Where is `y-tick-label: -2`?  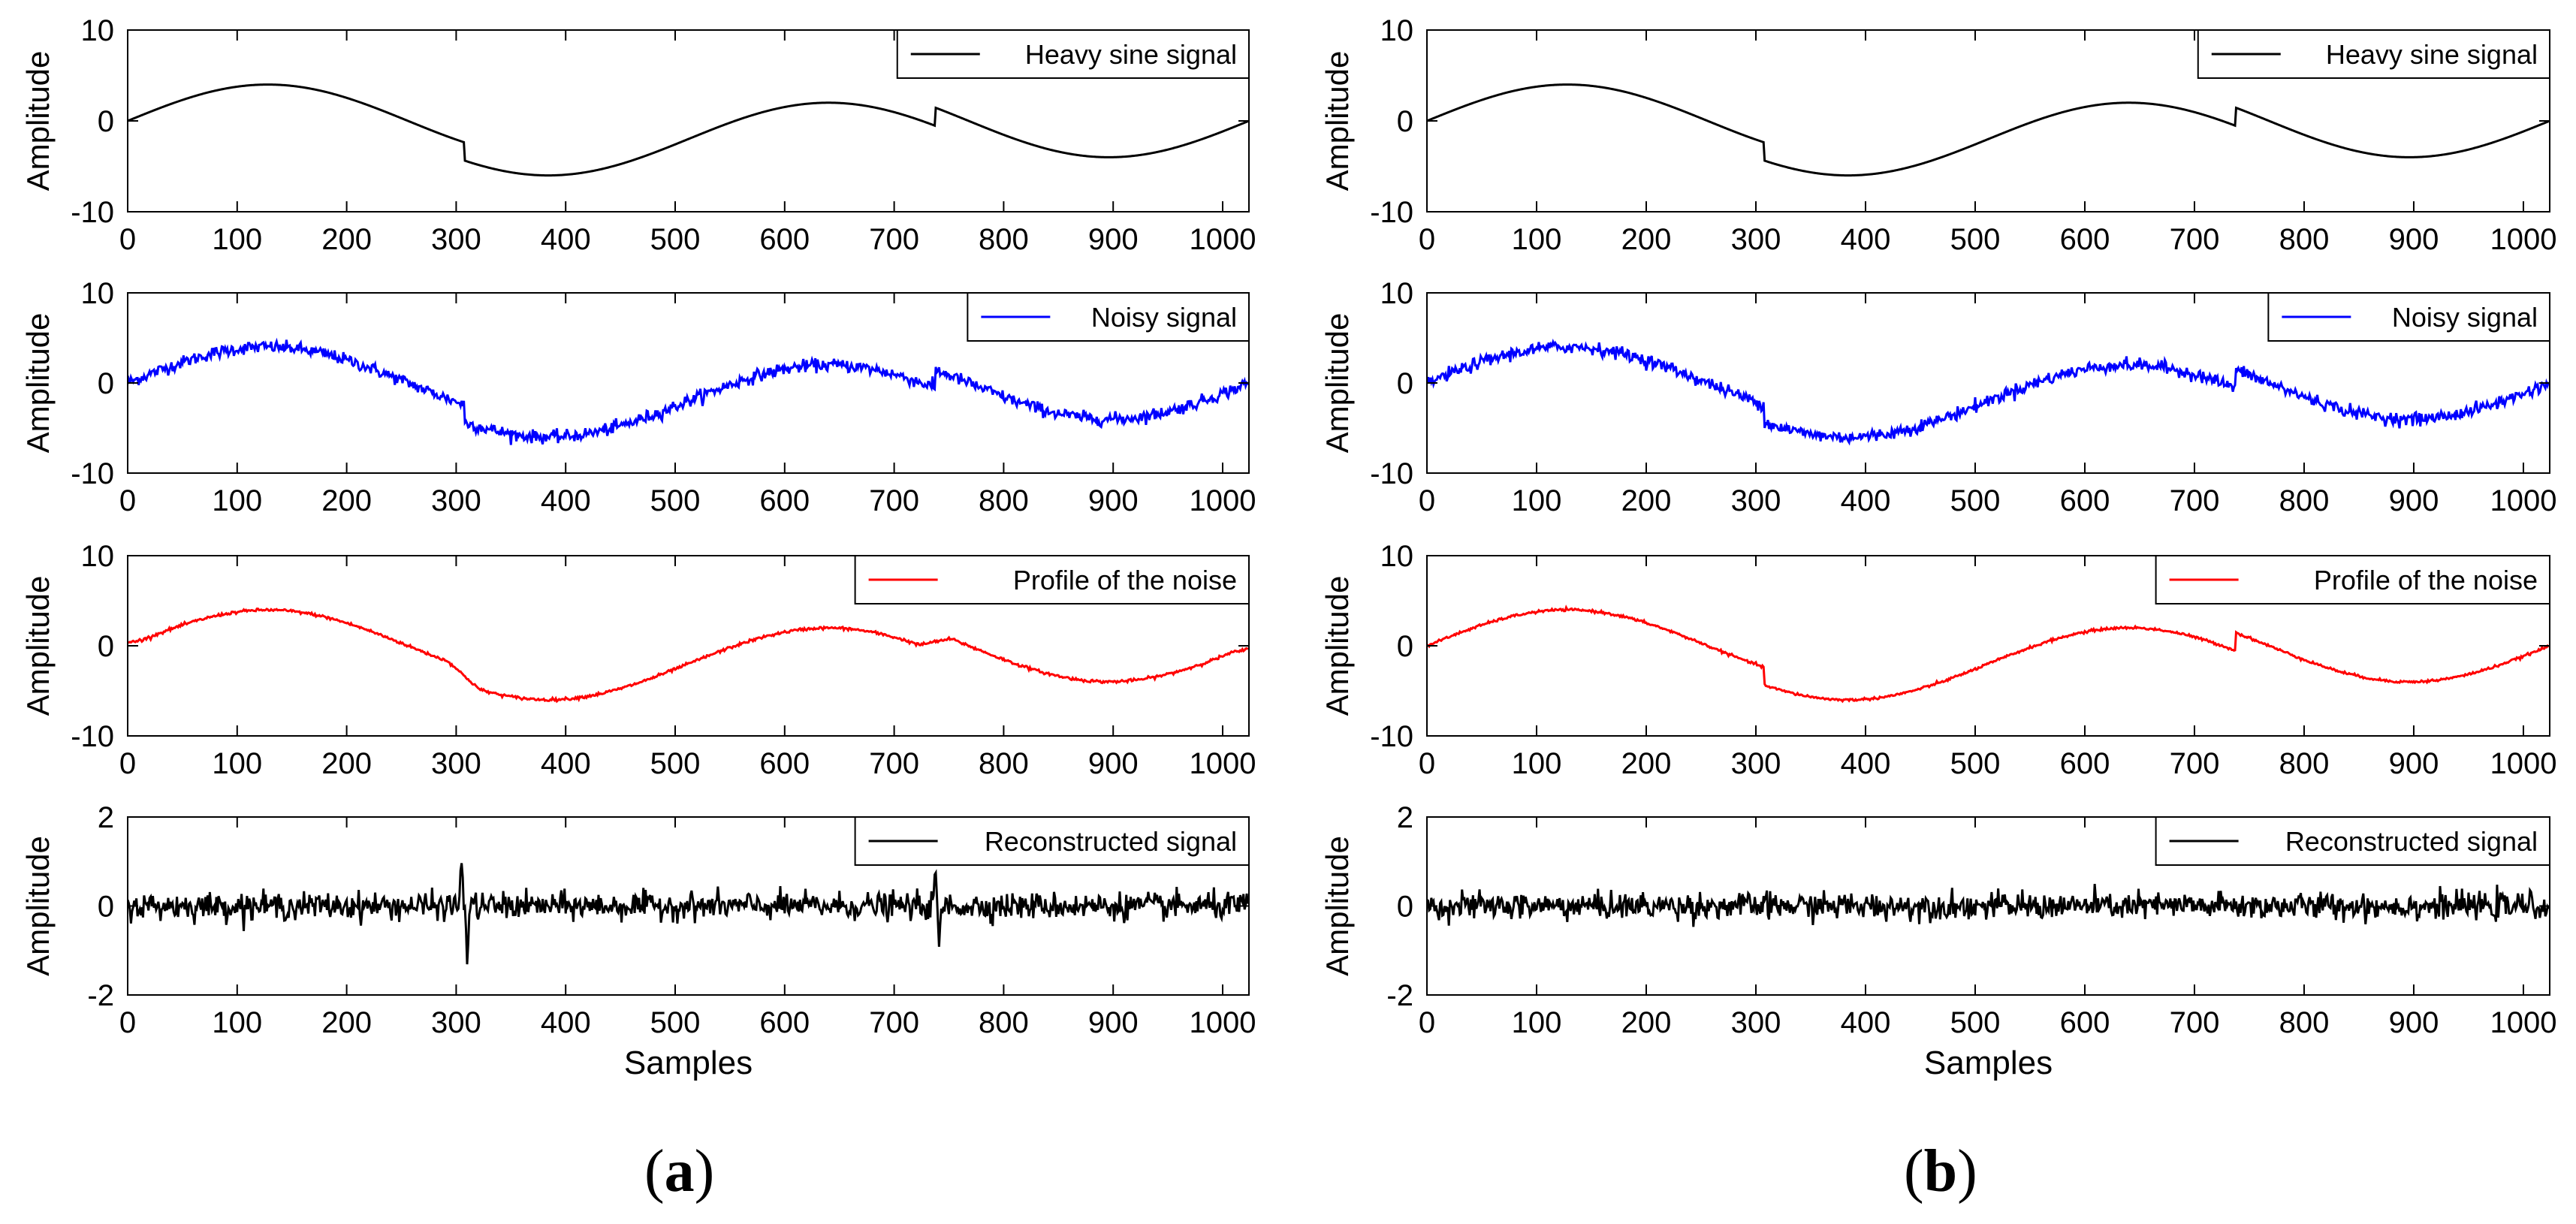 y-tick-label: -2 is located at coordinates (1399, 995).